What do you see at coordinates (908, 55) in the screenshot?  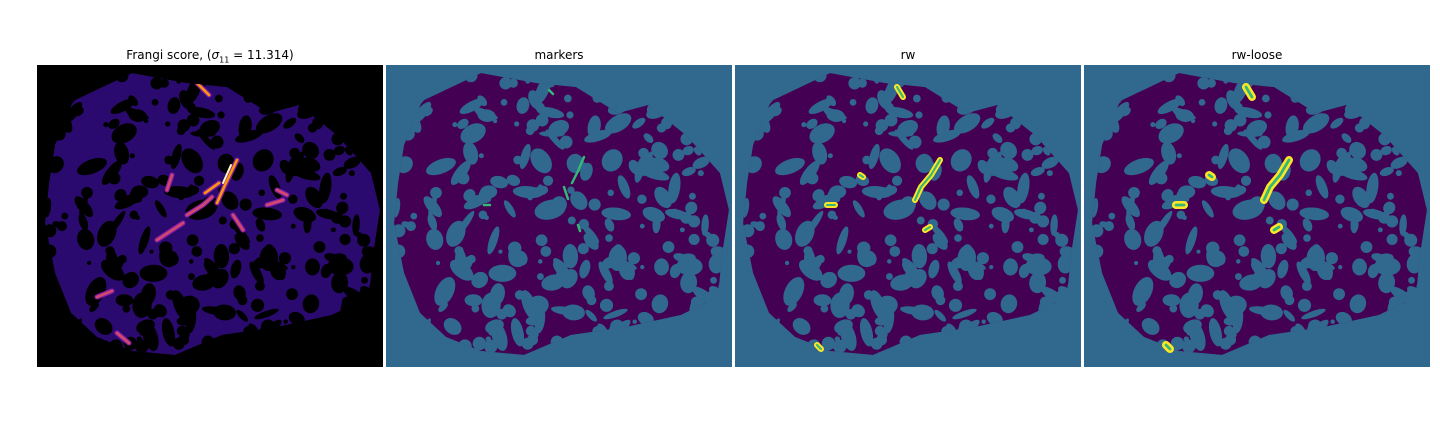 I see `panel-title-rw: rw` at bounding box center [908, 55].